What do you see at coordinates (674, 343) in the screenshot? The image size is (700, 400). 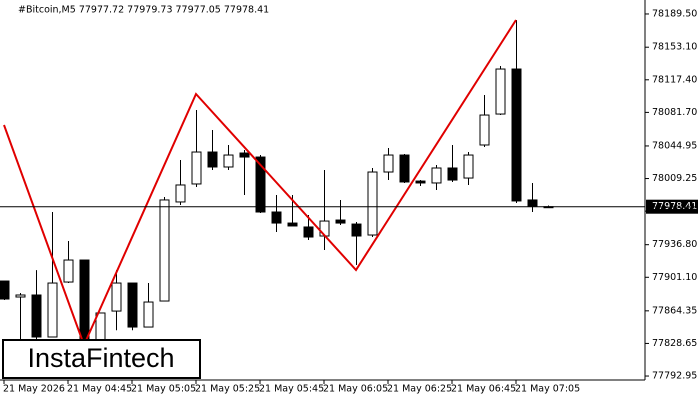 I see `y-tick-label: 77828.65` at bounding box center [674, 343].